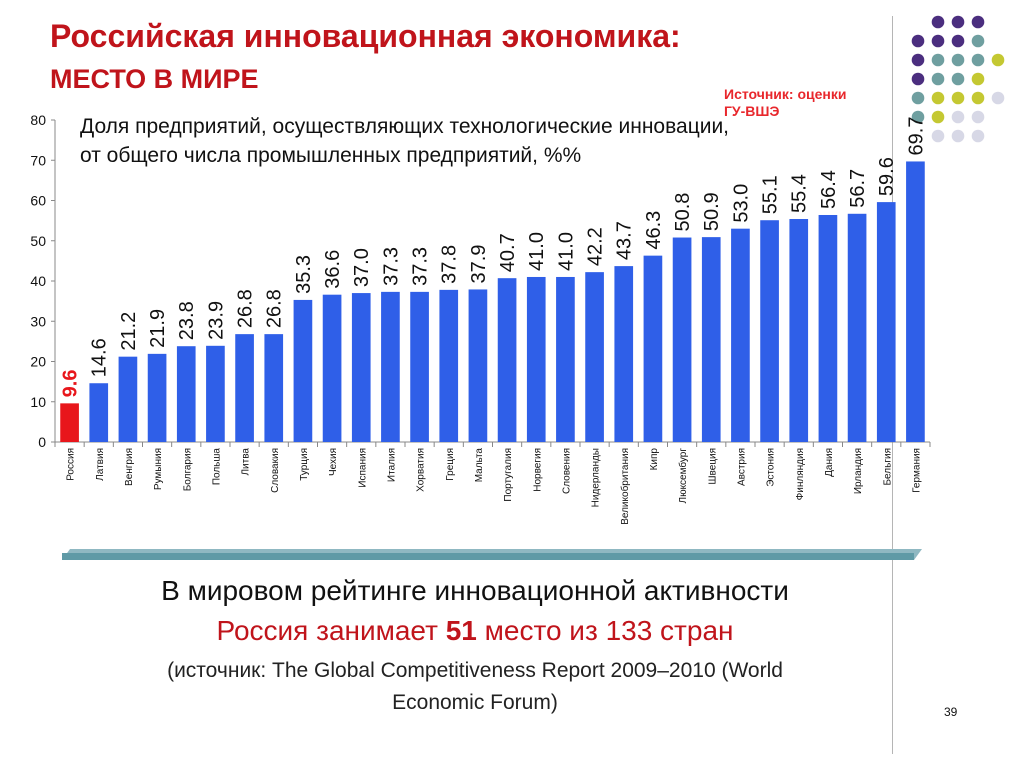 Image resolution: width=1024 pixels, height=768 pixels. Describe the element at coordinates (537, 470) in the screenshot. I see `category-label: Норвегия` at that location.